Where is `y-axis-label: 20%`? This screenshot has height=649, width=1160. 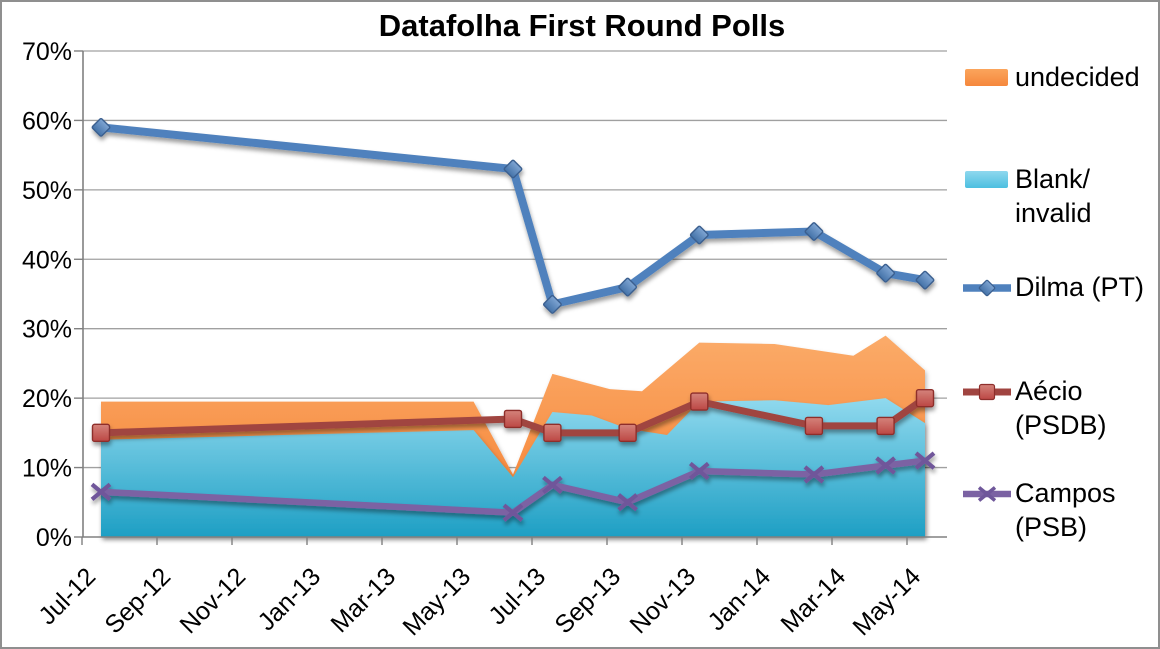
y-axis-label: 20% is located at coordinates (47, 399).